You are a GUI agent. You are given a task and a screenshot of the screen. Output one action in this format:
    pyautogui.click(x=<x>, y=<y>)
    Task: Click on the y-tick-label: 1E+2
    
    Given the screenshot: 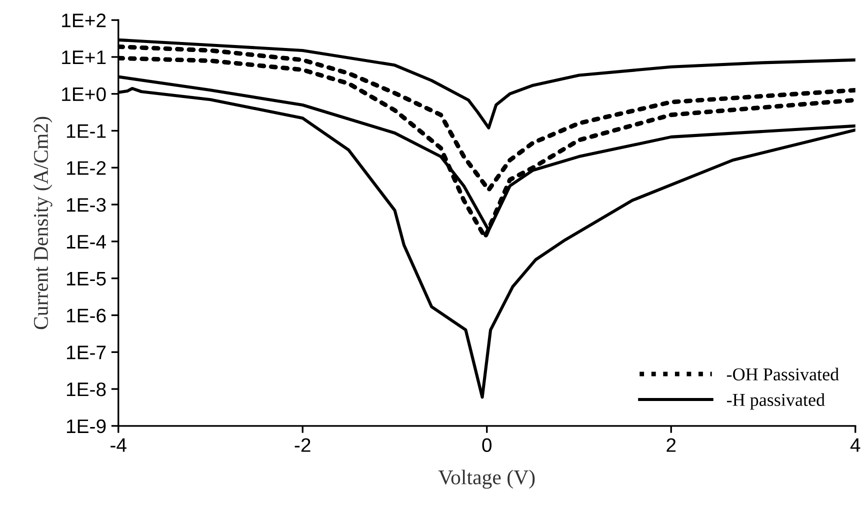 What is the action you would take?
    pyautogui.click(x=84, y=21)
    